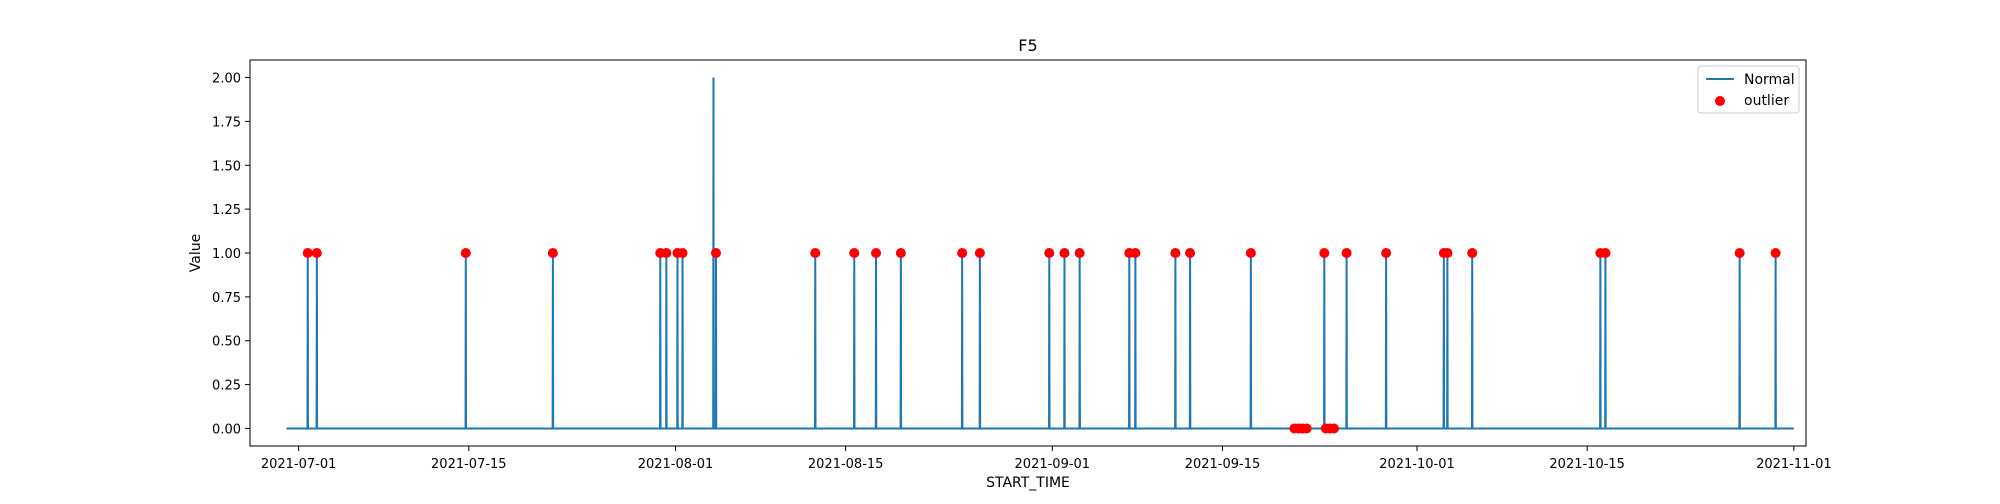 This screenshot has width=2000, height=504. I want to click on x-tick-label: 2021-08-01, so click(676, 464).